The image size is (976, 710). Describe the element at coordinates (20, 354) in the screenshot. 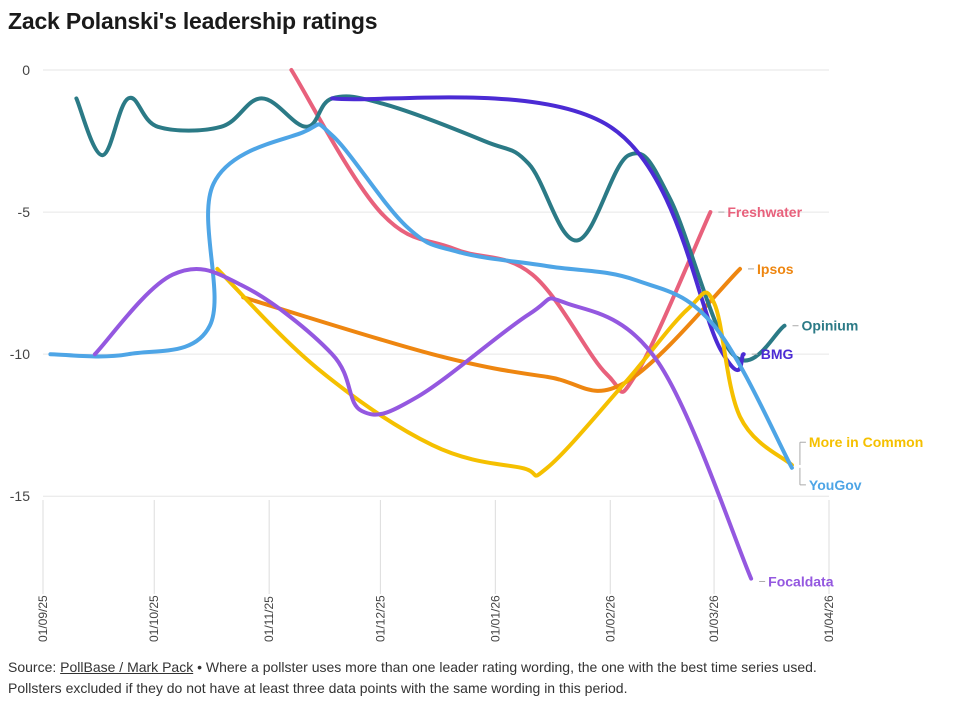

I see `y-tick-label: -10` at that location.